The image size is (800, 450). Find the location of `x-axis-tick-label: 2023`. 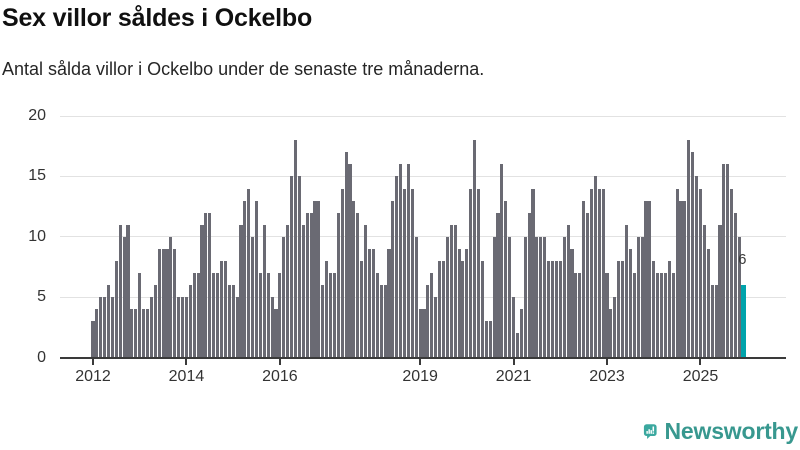

x-axis-tick-label: 2023 is located at coordinates (607, 376).